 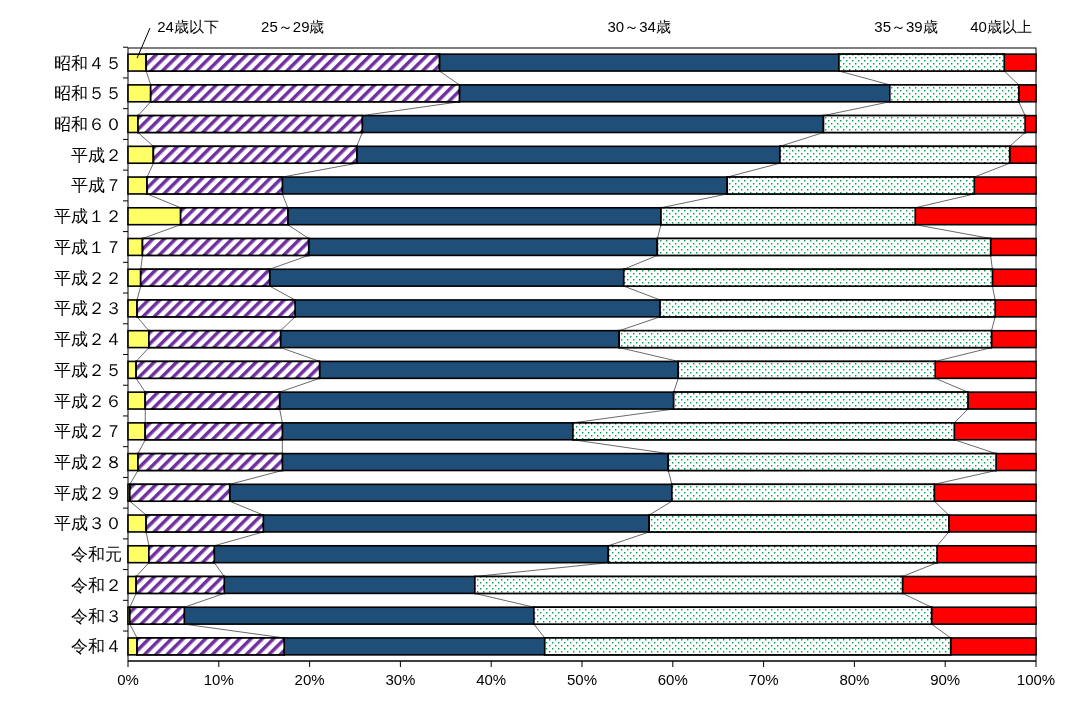 I want to click on y-tick-label: 平成２３, so click(x=88, y=309).